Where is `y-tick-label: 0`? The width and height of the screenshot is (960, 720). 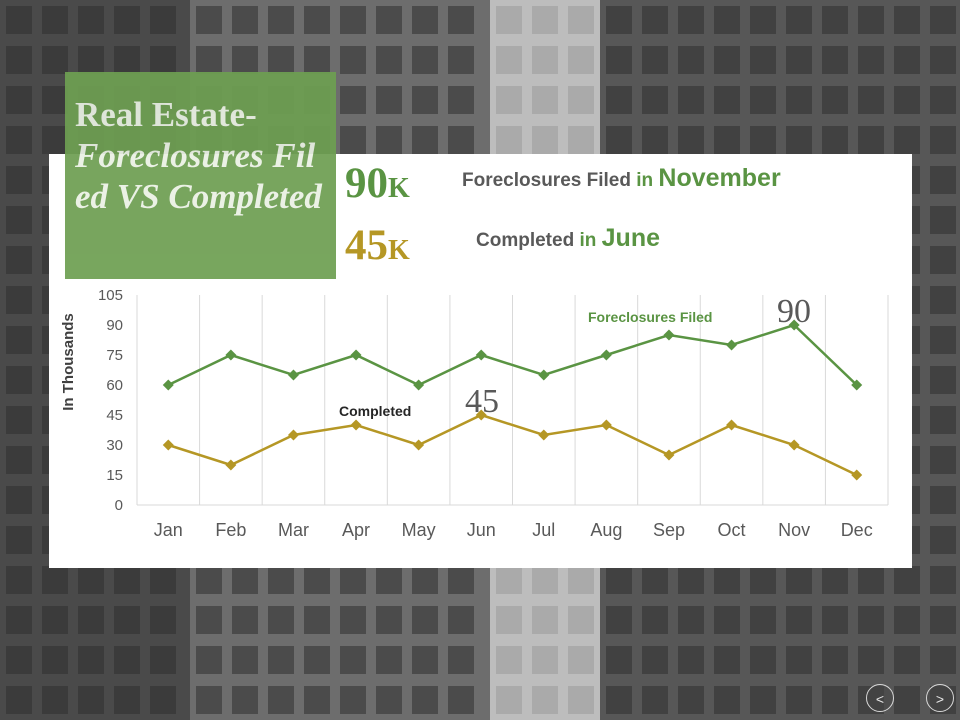
y-tick-label: 0 is located at coordinates (119, 505).